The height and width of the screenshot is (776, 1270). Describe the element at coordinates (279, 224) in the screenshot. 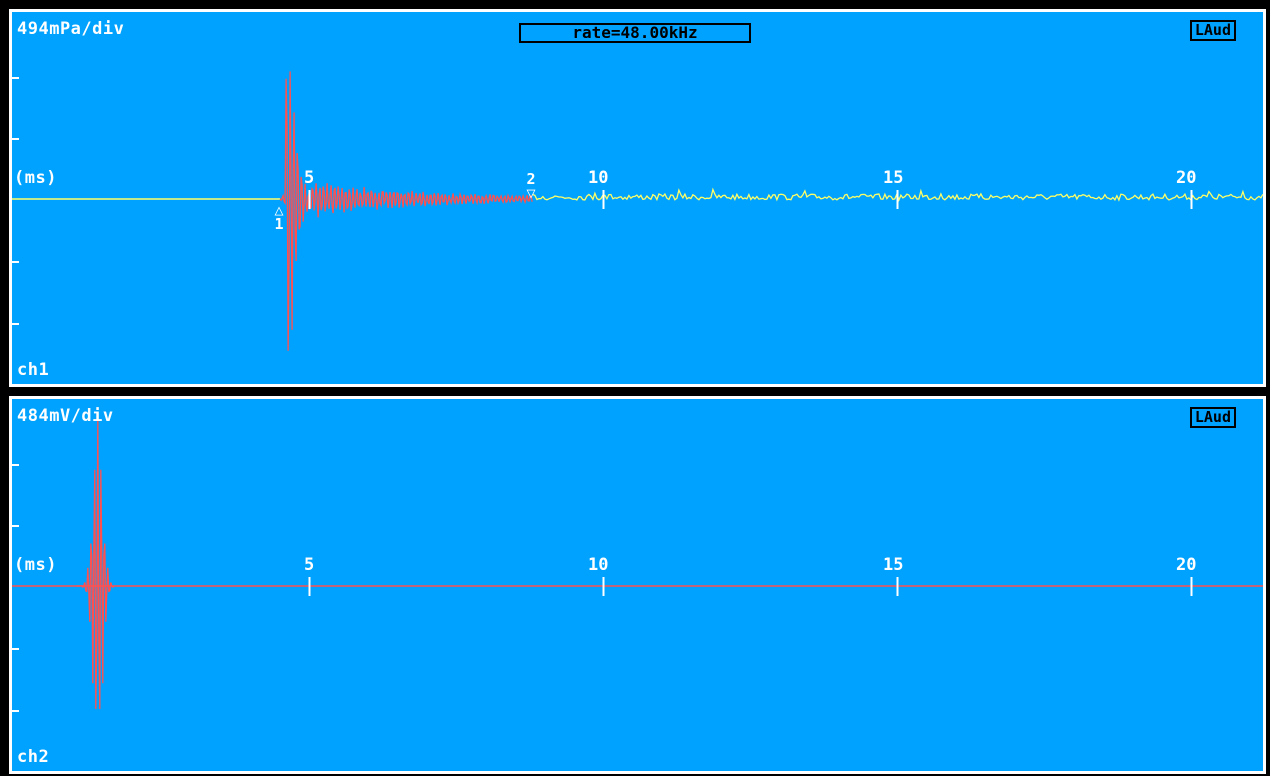

I see `cursor-1-label: 1` at that location.